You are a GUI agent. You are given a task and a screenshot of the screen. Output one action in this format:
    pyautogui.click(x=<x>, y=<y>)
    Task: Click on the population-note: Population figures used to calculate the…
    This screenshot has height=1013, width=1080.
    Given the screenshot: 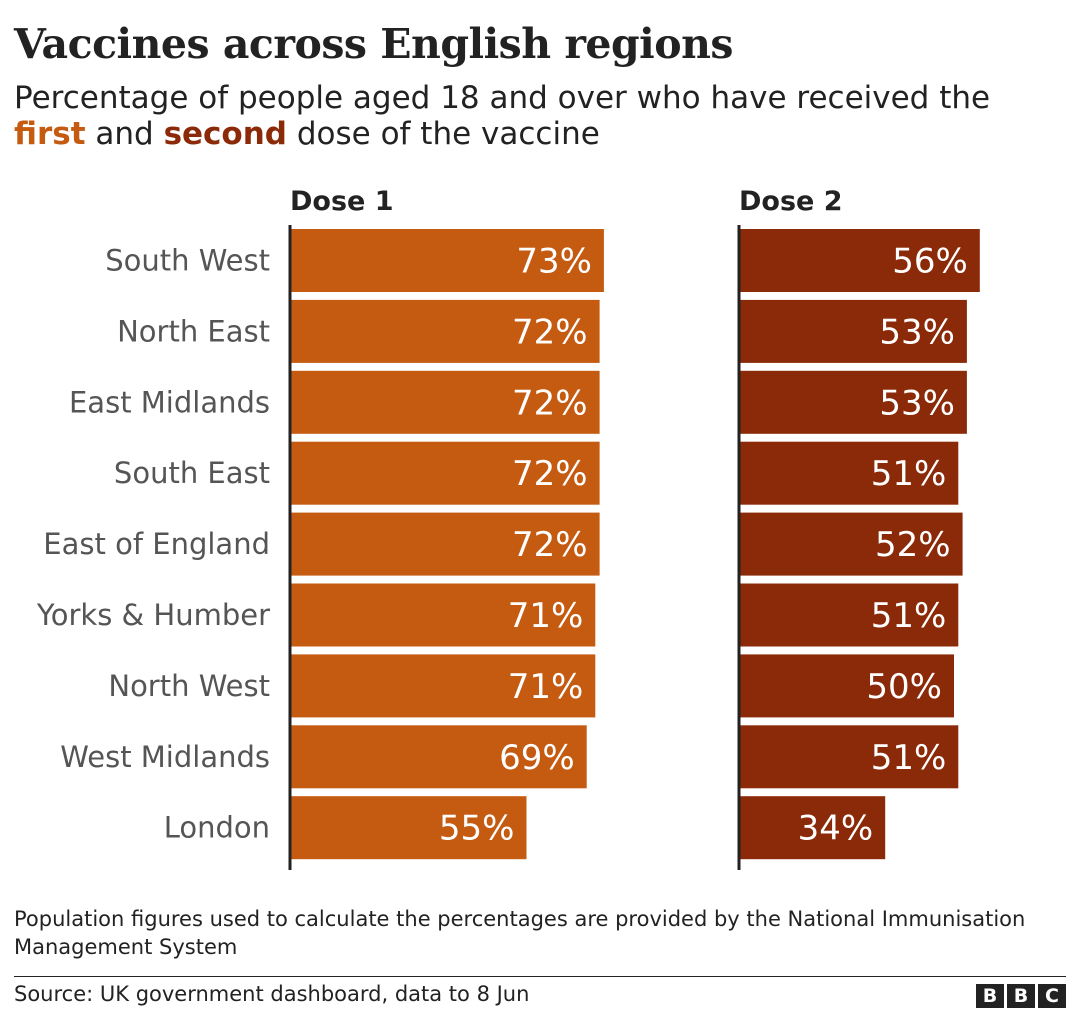 What is the action you would take?
    pyautogui.click(x=520, y=933)
    